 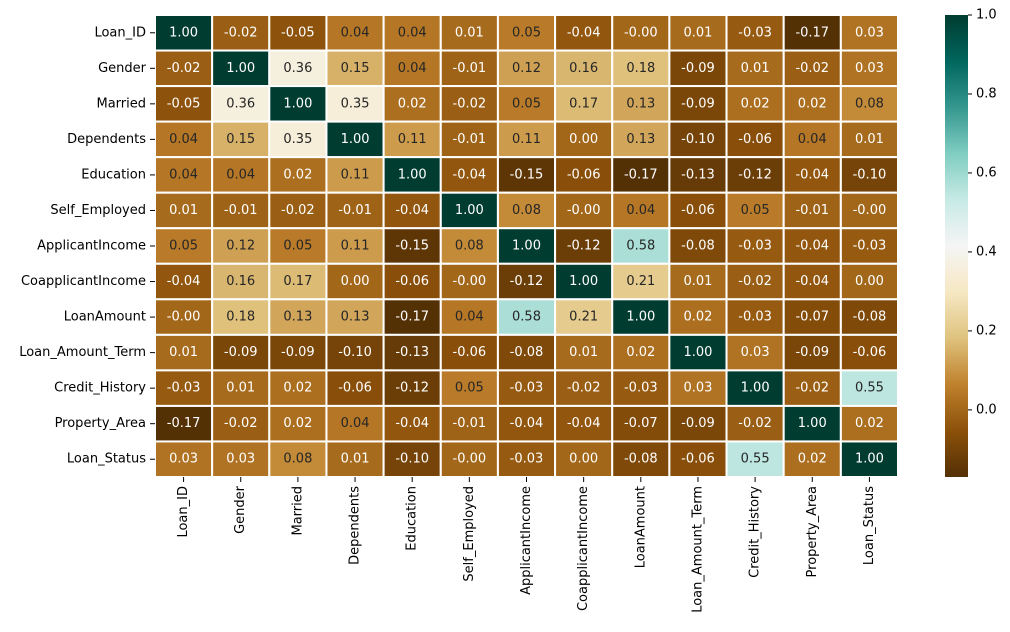 I want to click on y-tick-label: Loan_Amount_Term, so click(x=82, y=352).